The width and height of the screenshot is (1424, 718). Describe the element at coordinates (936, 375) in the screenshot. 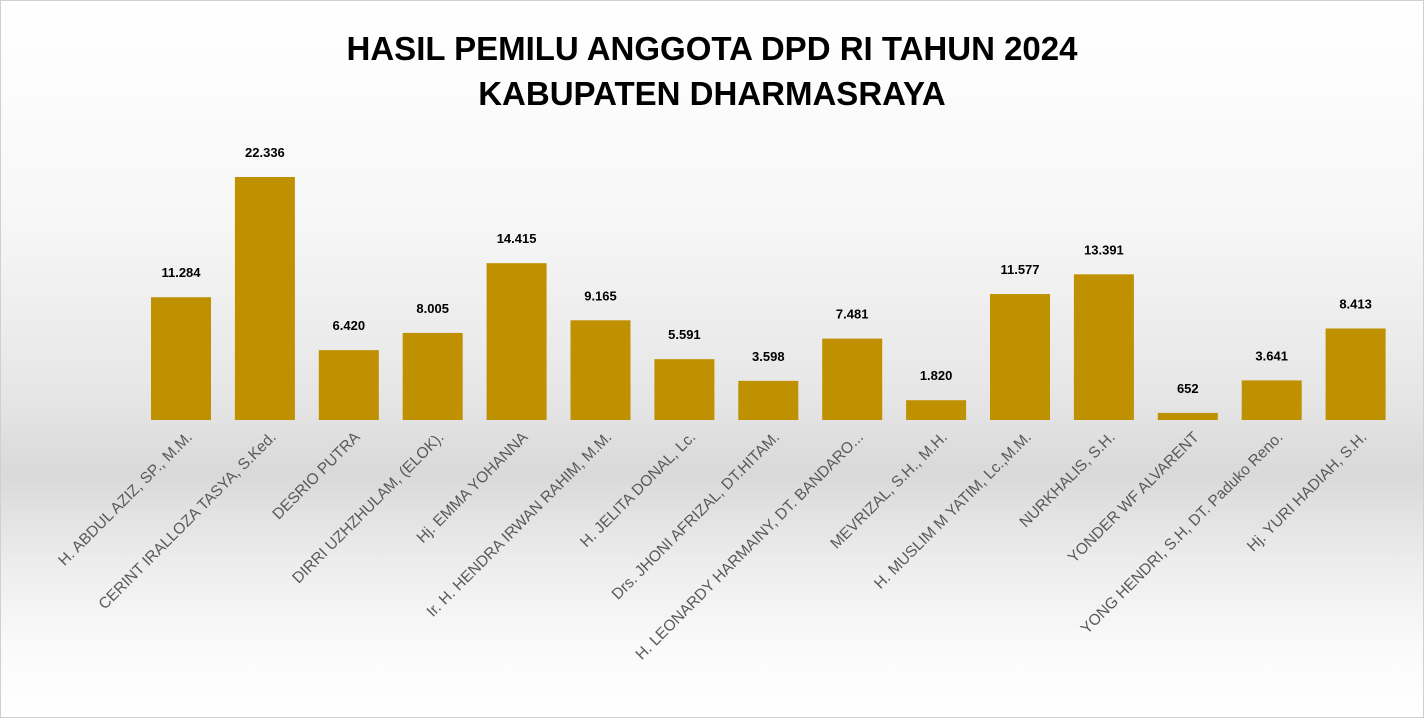

I see `data-label: 1.820` at that location.